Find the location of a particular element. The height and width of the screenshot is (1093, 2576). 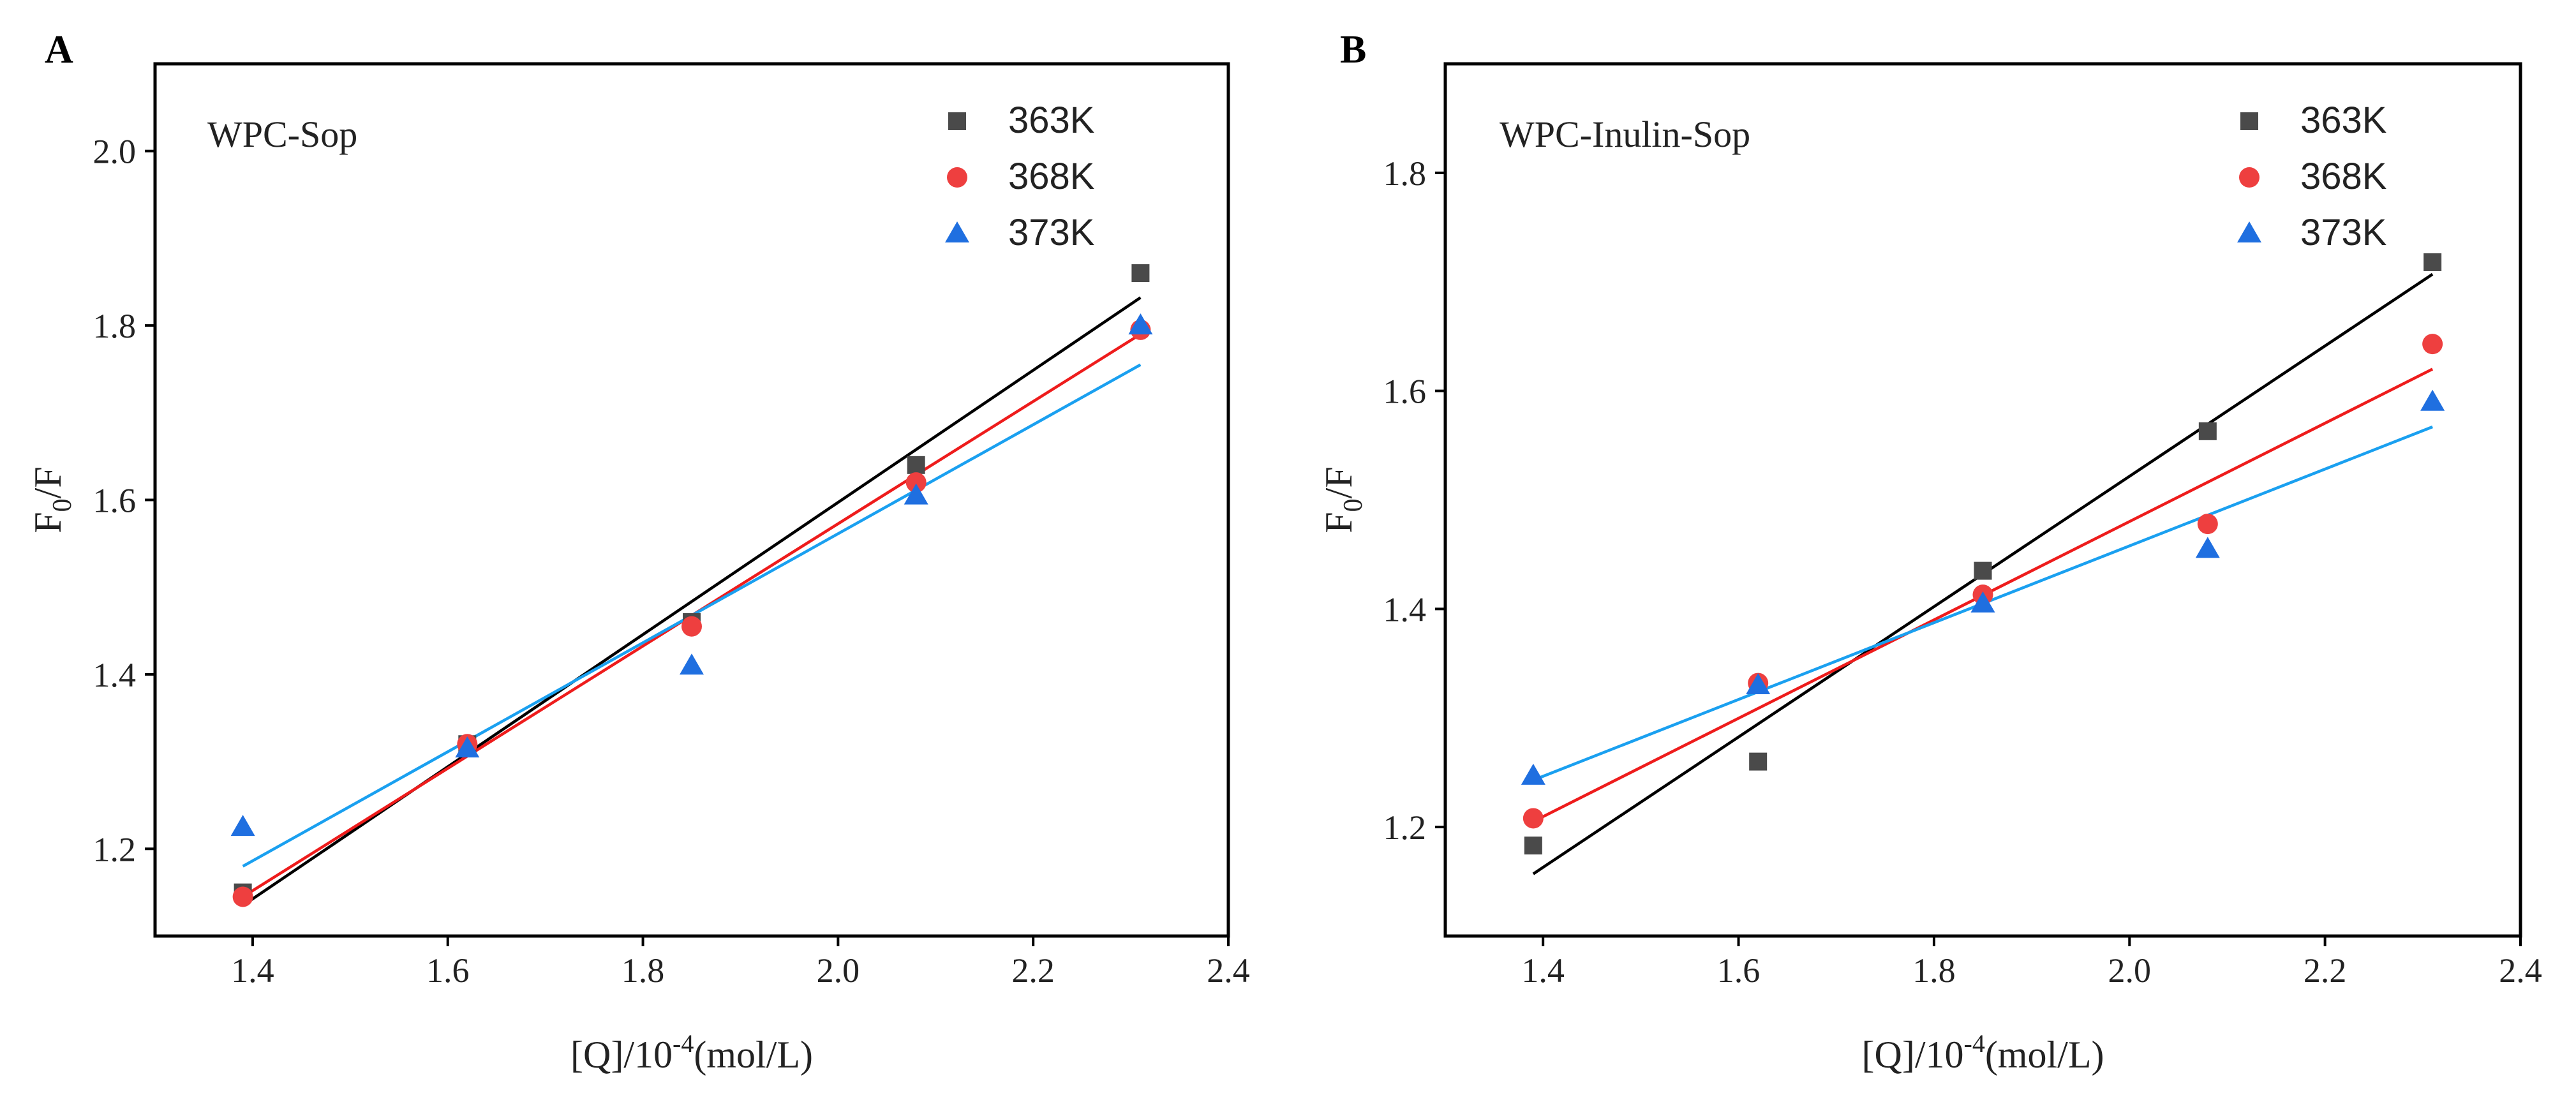

y-tick-label: 2.0 is located at coordinates (115, 152).